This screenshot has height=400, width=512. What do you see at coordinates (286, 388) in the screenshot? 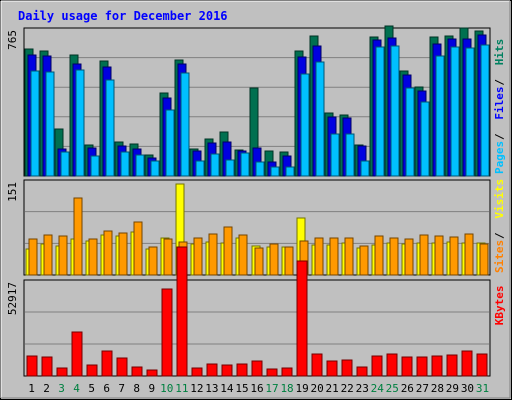
I see `x-tick-label-day-18: 18` at bounding box center [286, 388].